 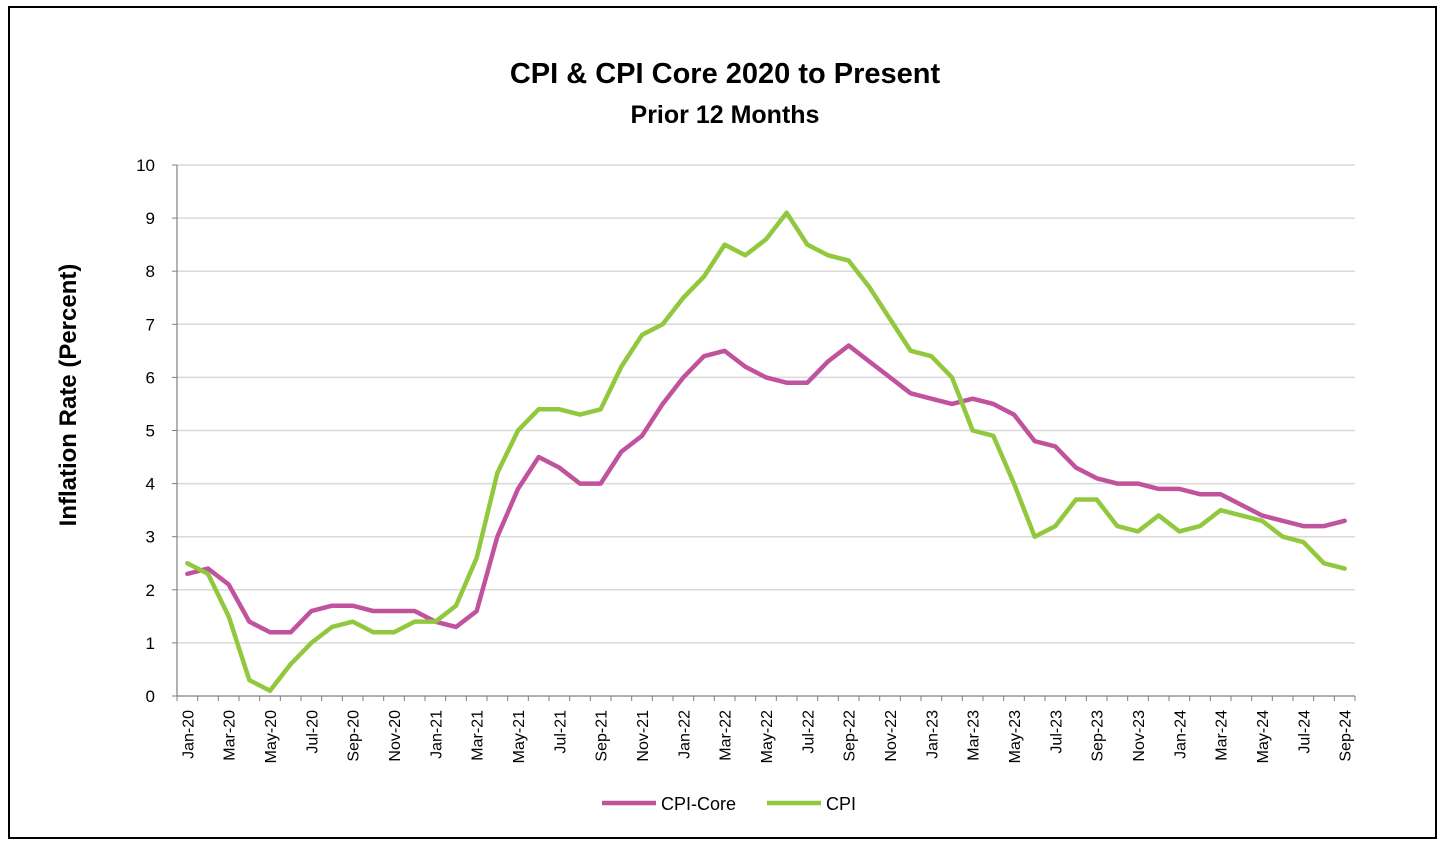 I want to click on y-axis-label: Inflation Rate (Percent), so click(x=68, y=395).